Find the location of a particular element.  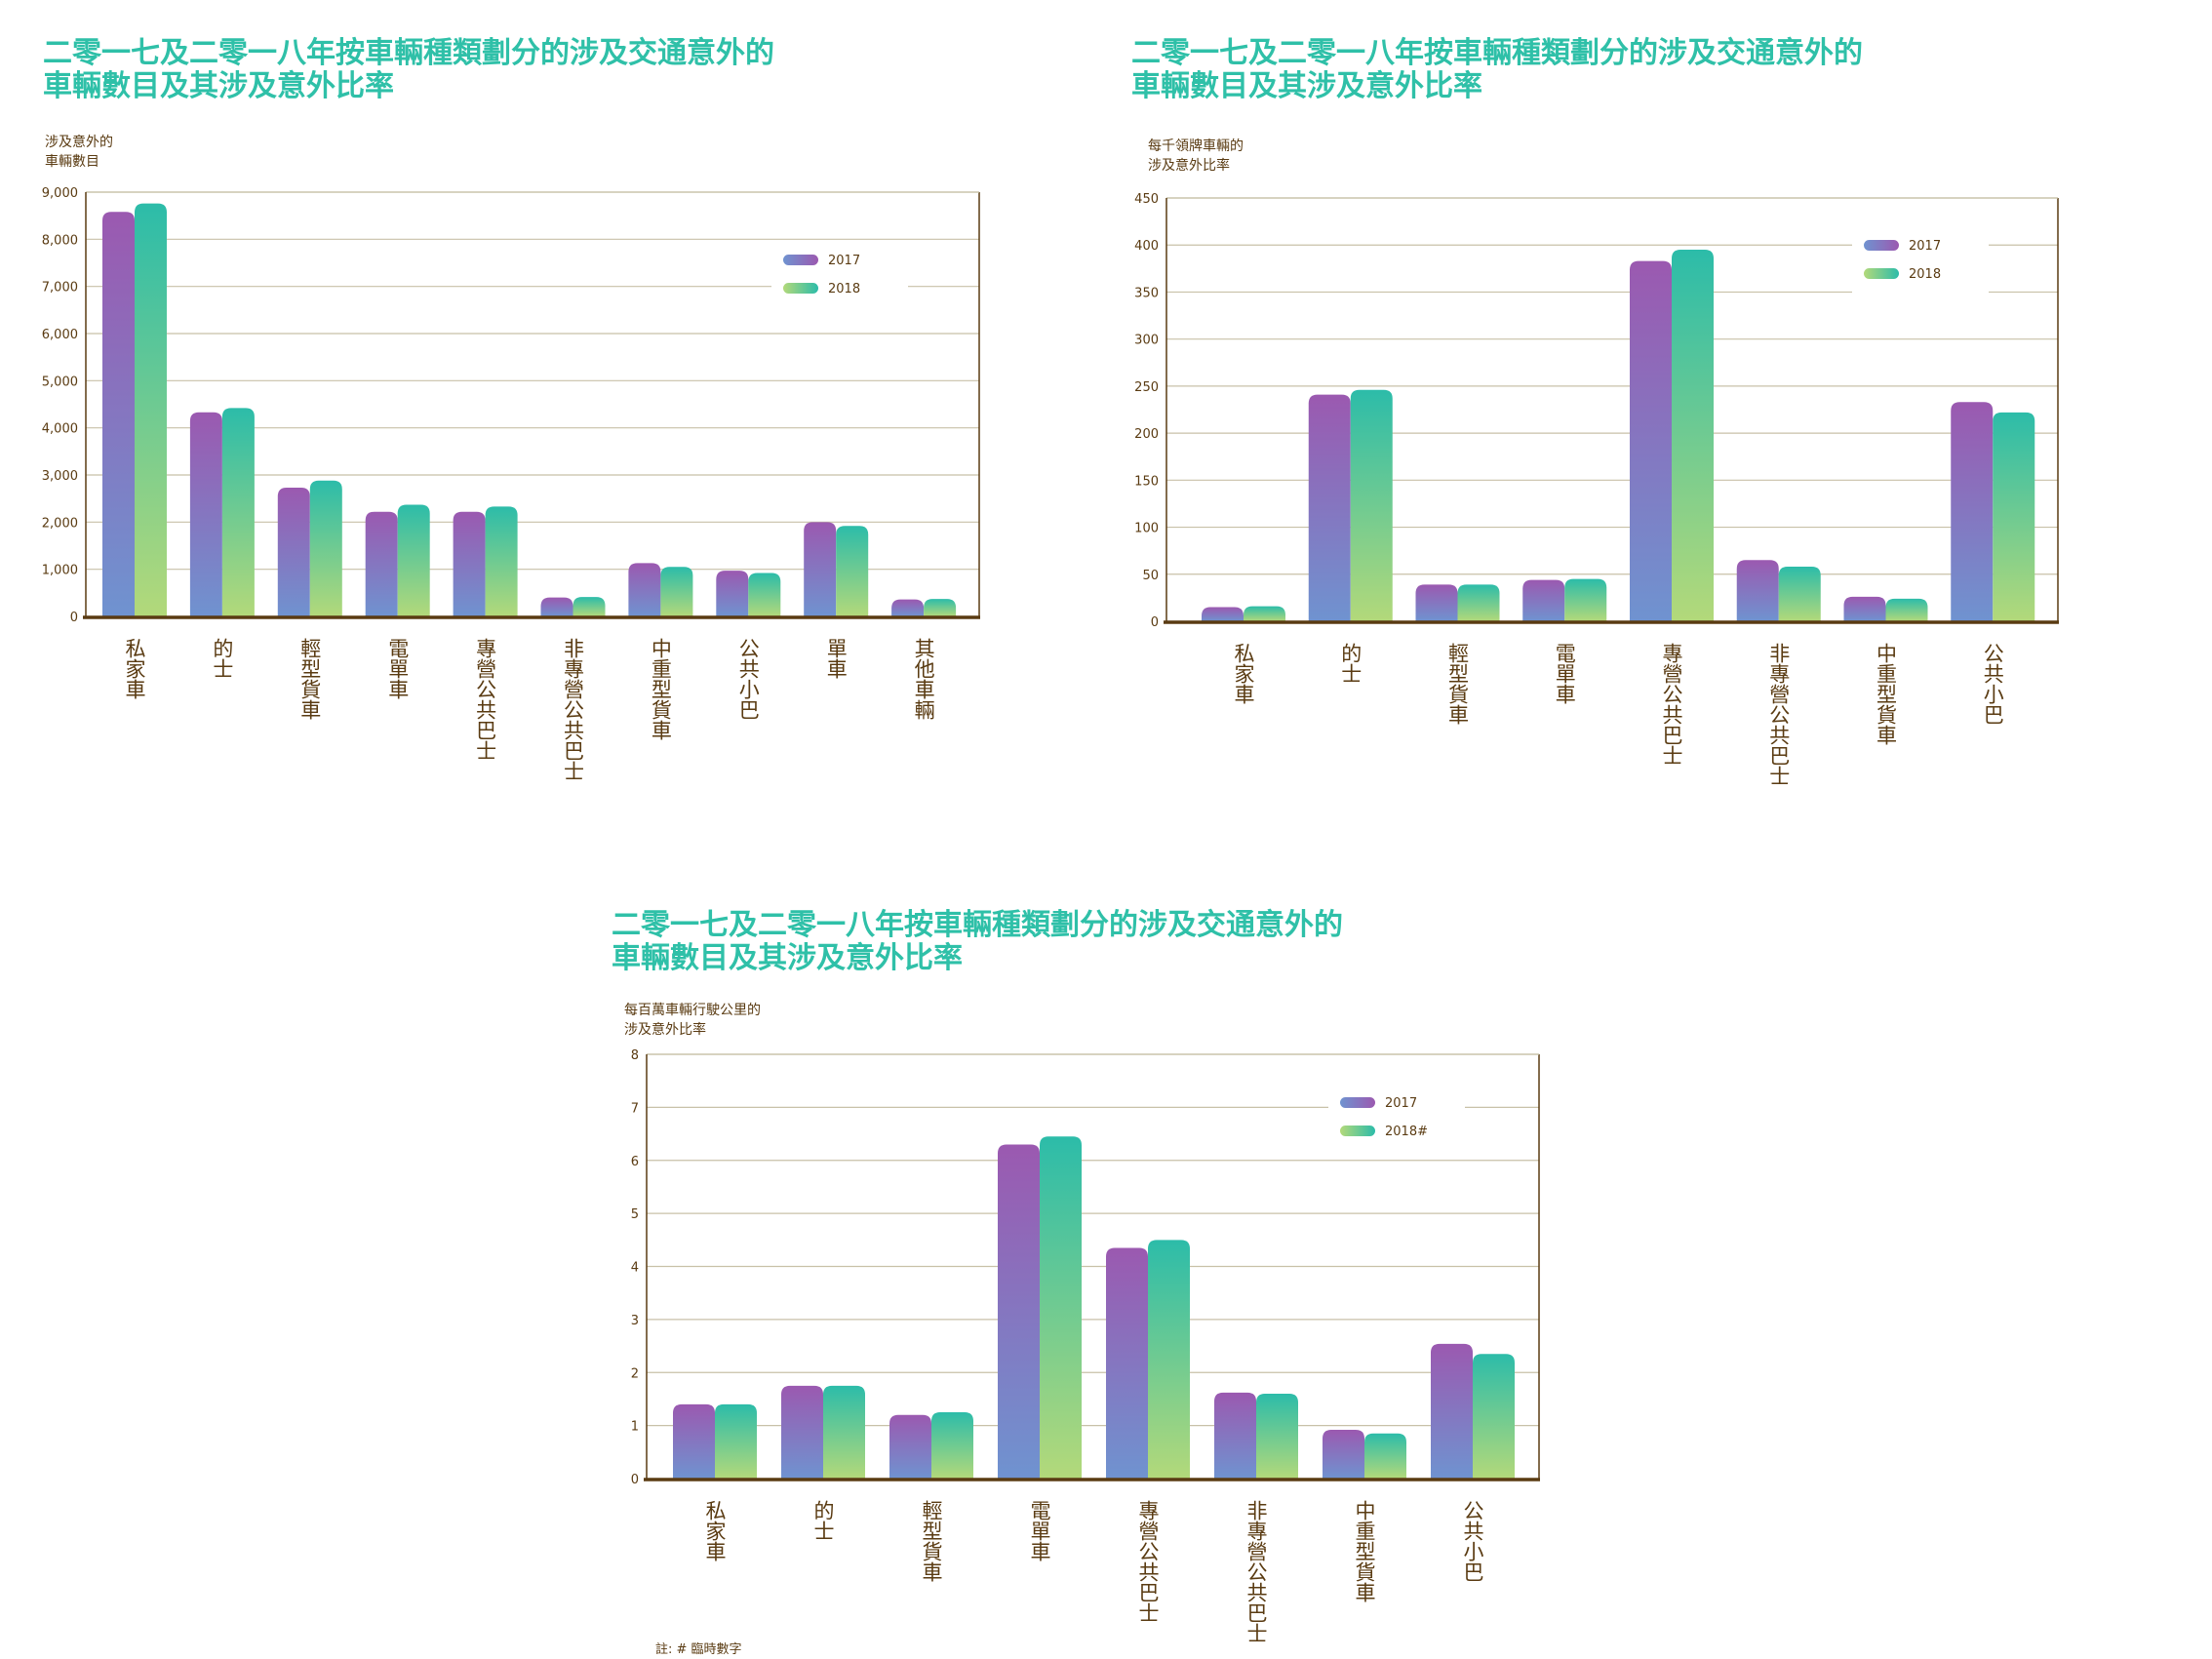

y-tick-label: 4 is located at coordinates (635, 1268).